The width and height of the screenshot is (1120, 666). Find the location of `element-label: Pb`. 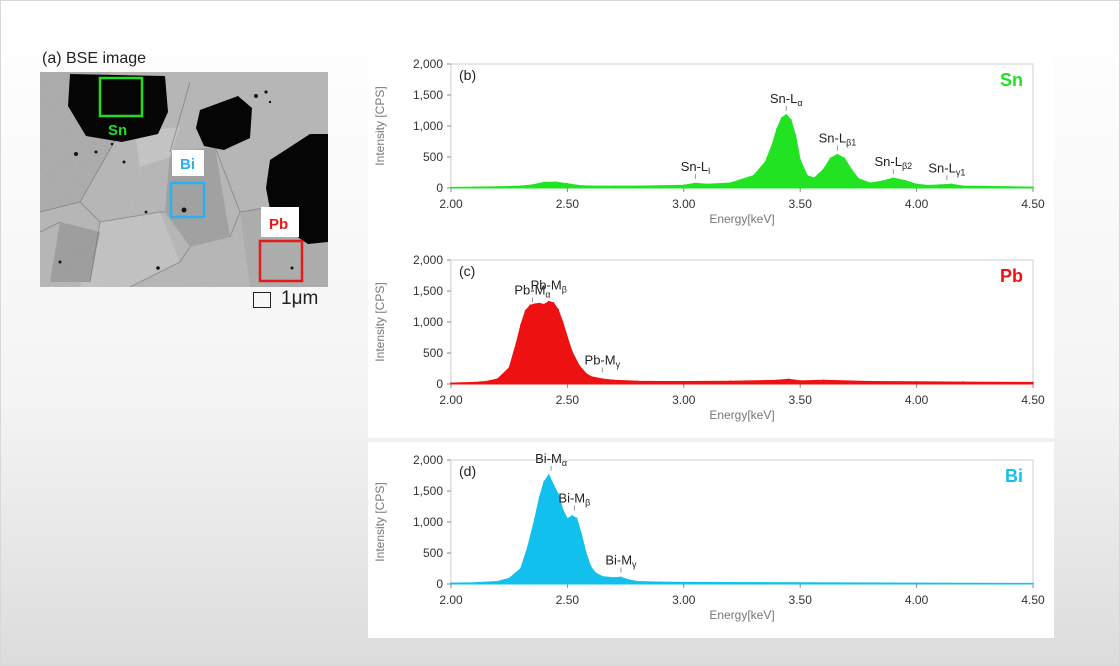

element-label: Pb is located at coordinates (1011, 276).